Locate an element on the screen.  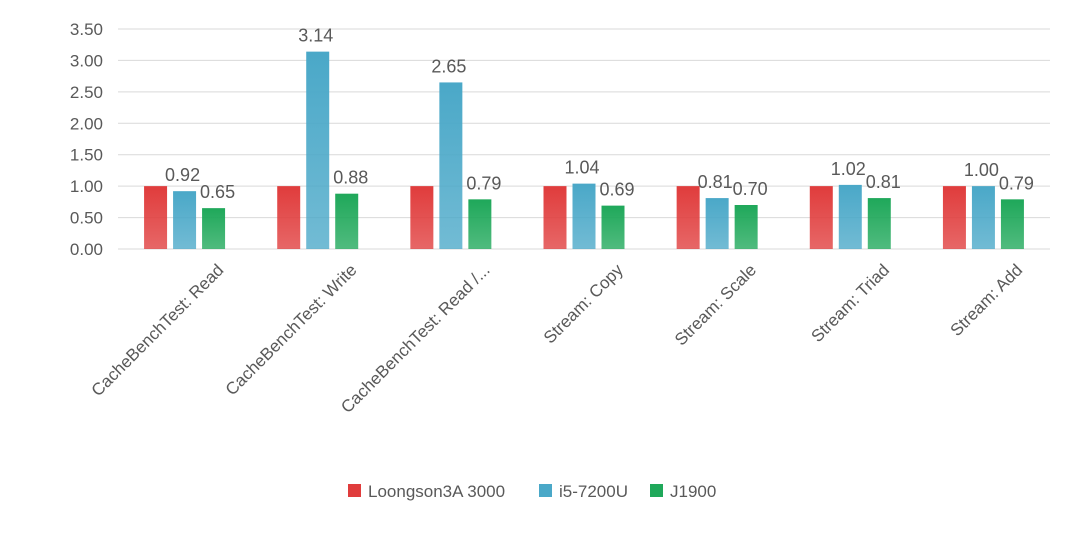
x-tick-label: Stream: Add is located at coordinates (987, 300).